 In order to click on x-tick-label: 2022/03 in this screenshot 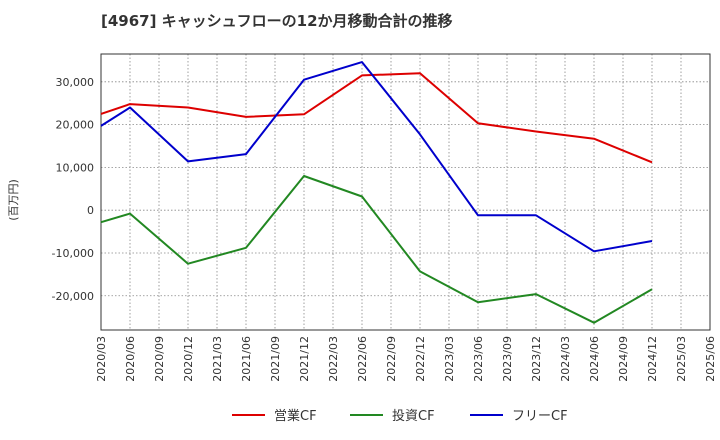, I will do `click(333, 359)`.